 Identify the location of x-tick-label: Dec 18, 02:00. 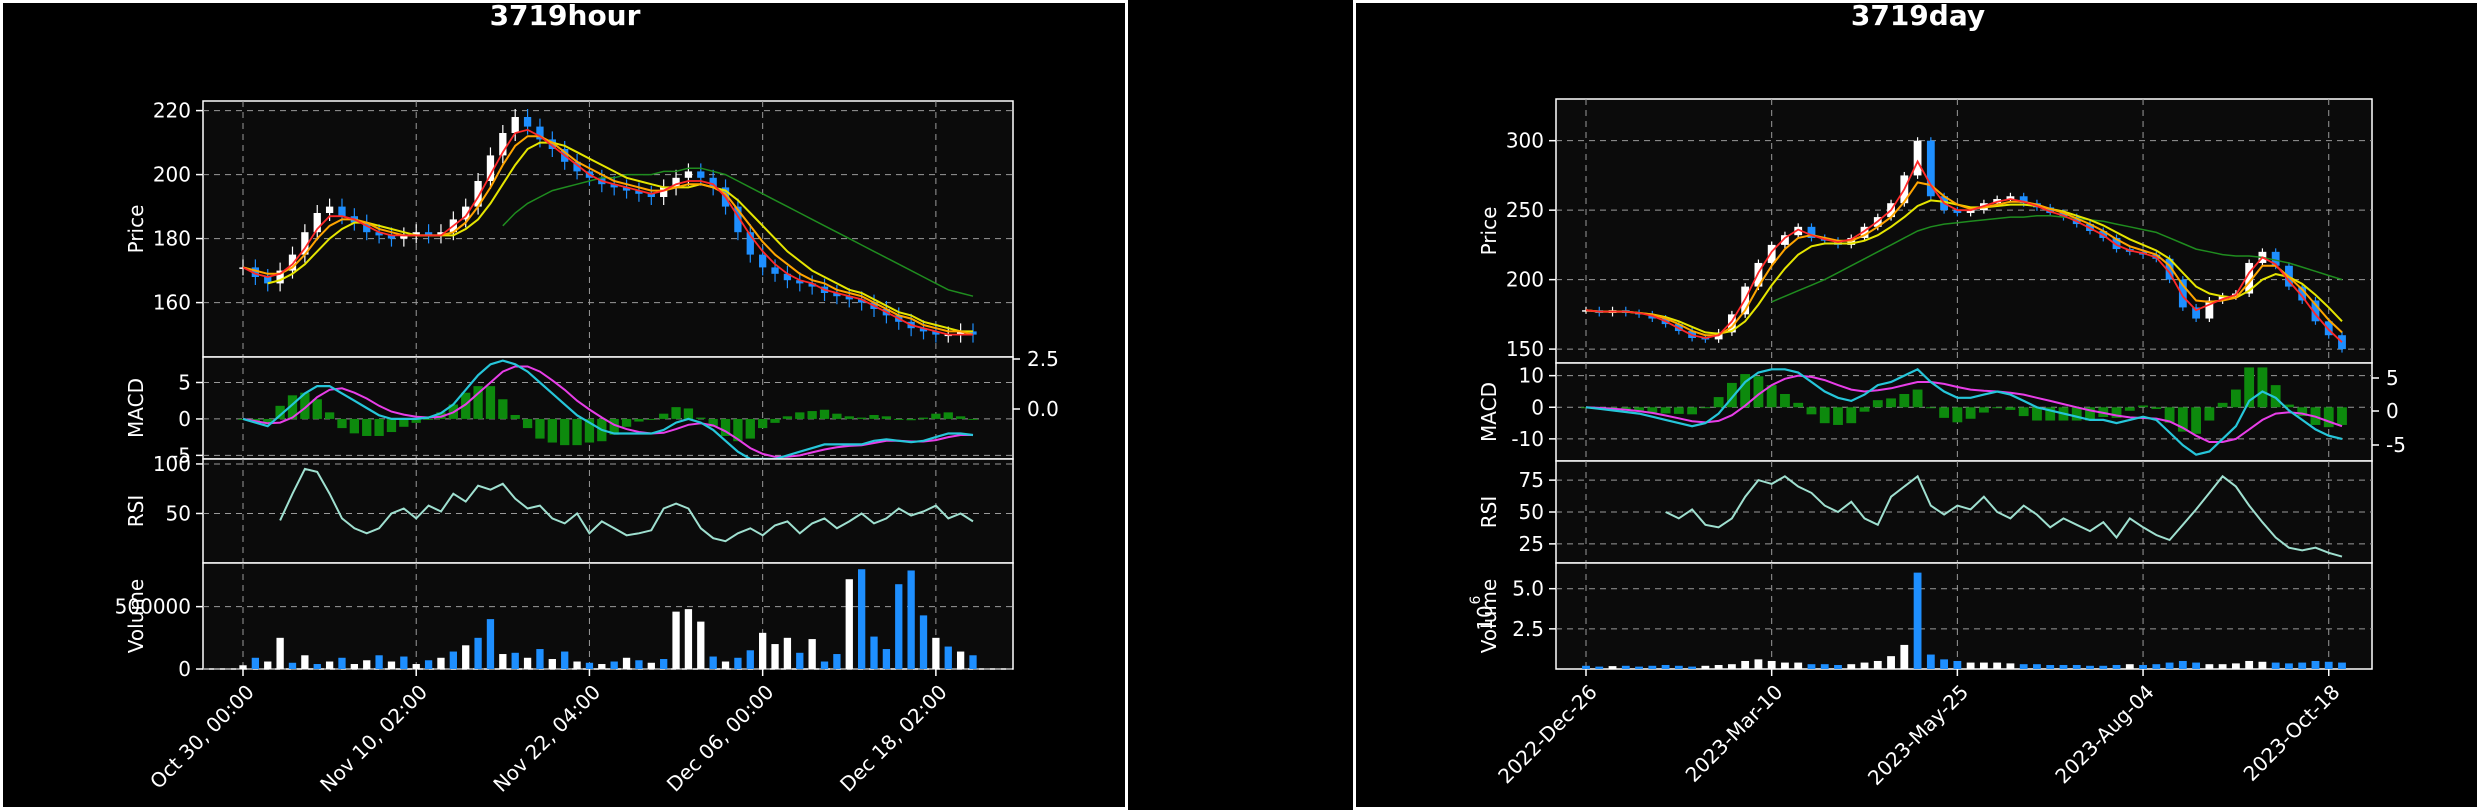
(893, 738).